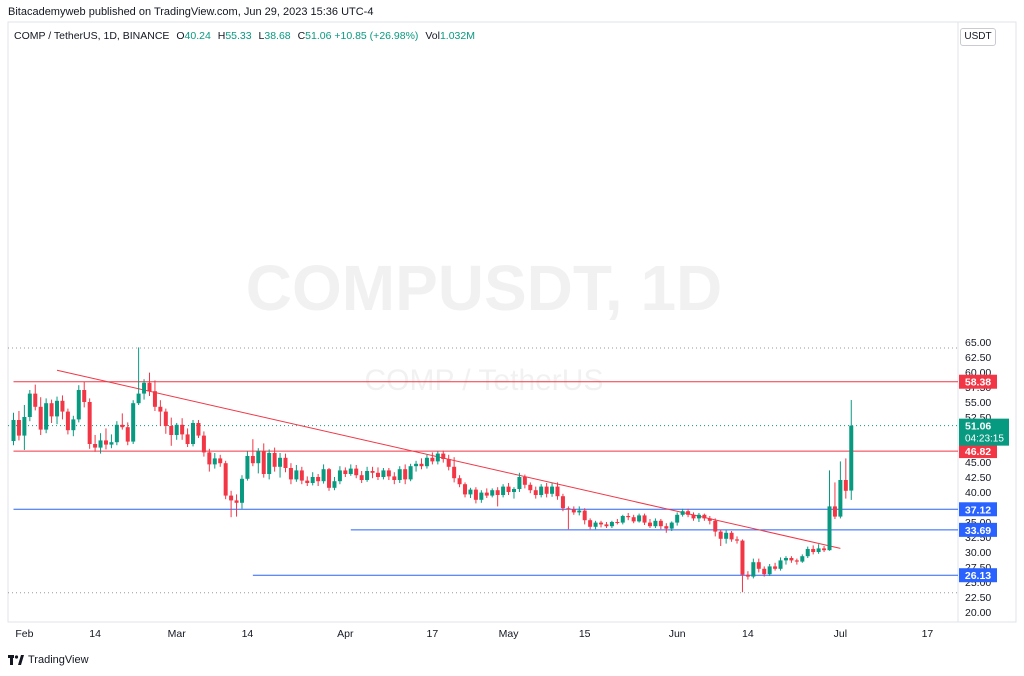  Describe the element at coordinates (48, 660) in the screenshot. I see `tradingview-brand: TradingView` at that location.